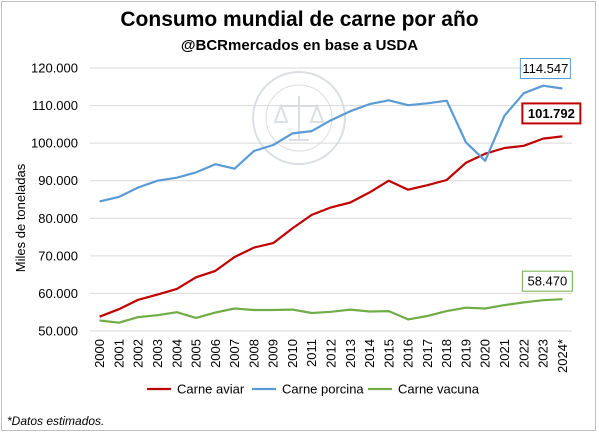  Describe the element at coordinates (299, 19) in the screenshot. I see `chart-title: Consumo mundial de carne por año` at that location.